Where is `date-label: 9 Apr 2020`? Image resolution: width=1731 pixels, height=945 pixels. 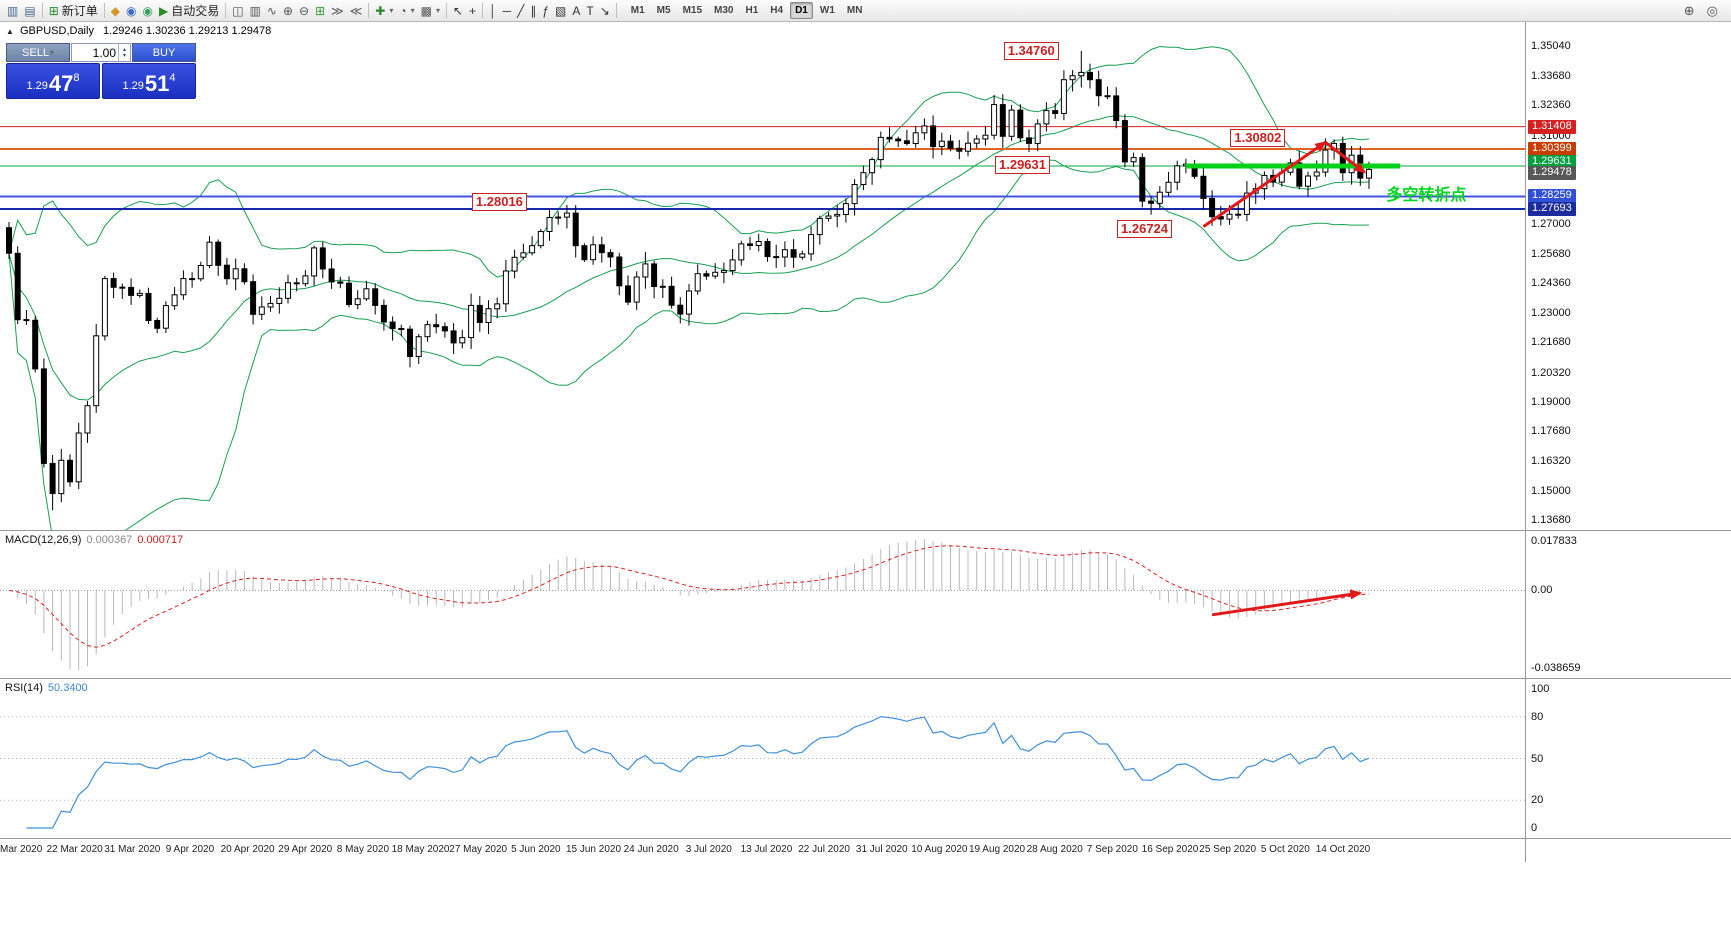
date-label: 9 Apr 2020 is located at coordinates (190, 849).